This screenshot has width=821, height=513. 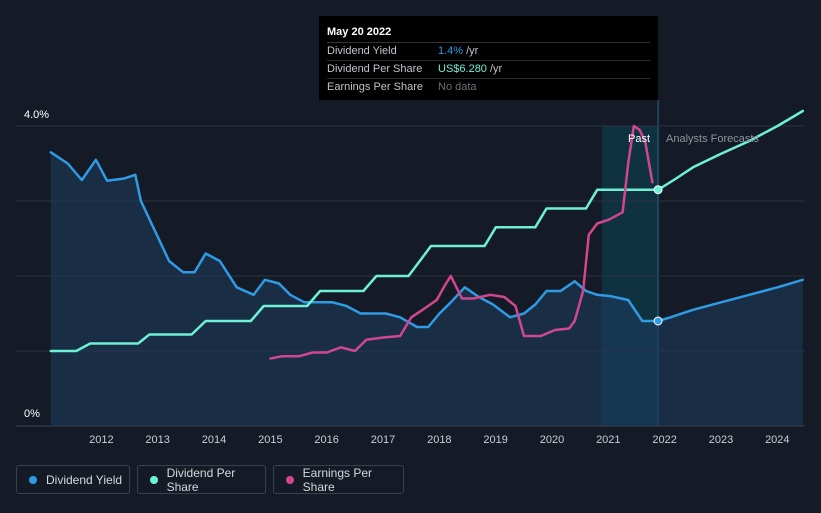 I want to click on legend-label: Dividend Per Share, so click(x=201, y=479).